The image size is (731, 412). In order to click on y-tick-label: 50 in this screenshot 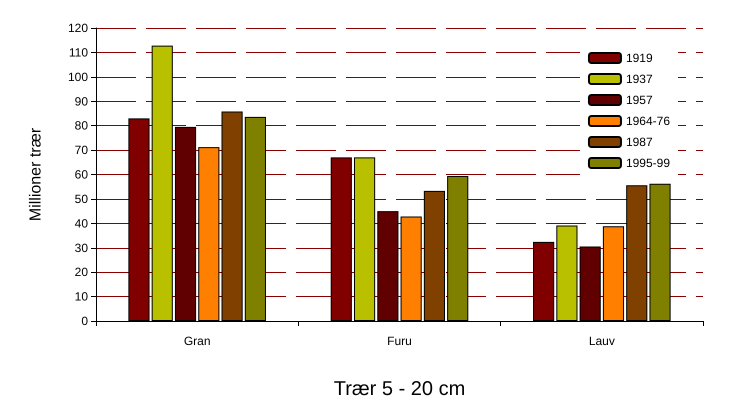, I will do `click(81, 199)`.